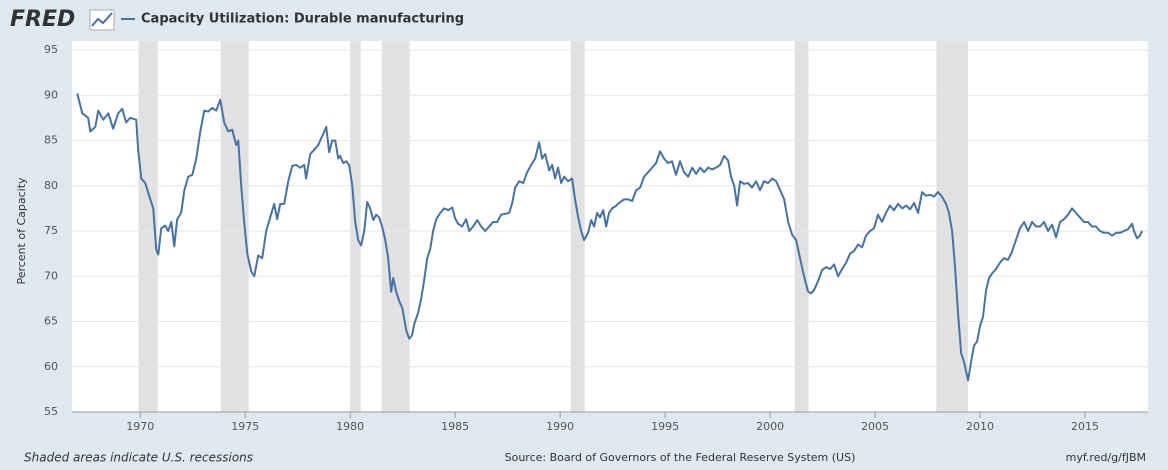 The image size is (1168, 470). I want to click on y-tick-label: 75, so click(51, 230).